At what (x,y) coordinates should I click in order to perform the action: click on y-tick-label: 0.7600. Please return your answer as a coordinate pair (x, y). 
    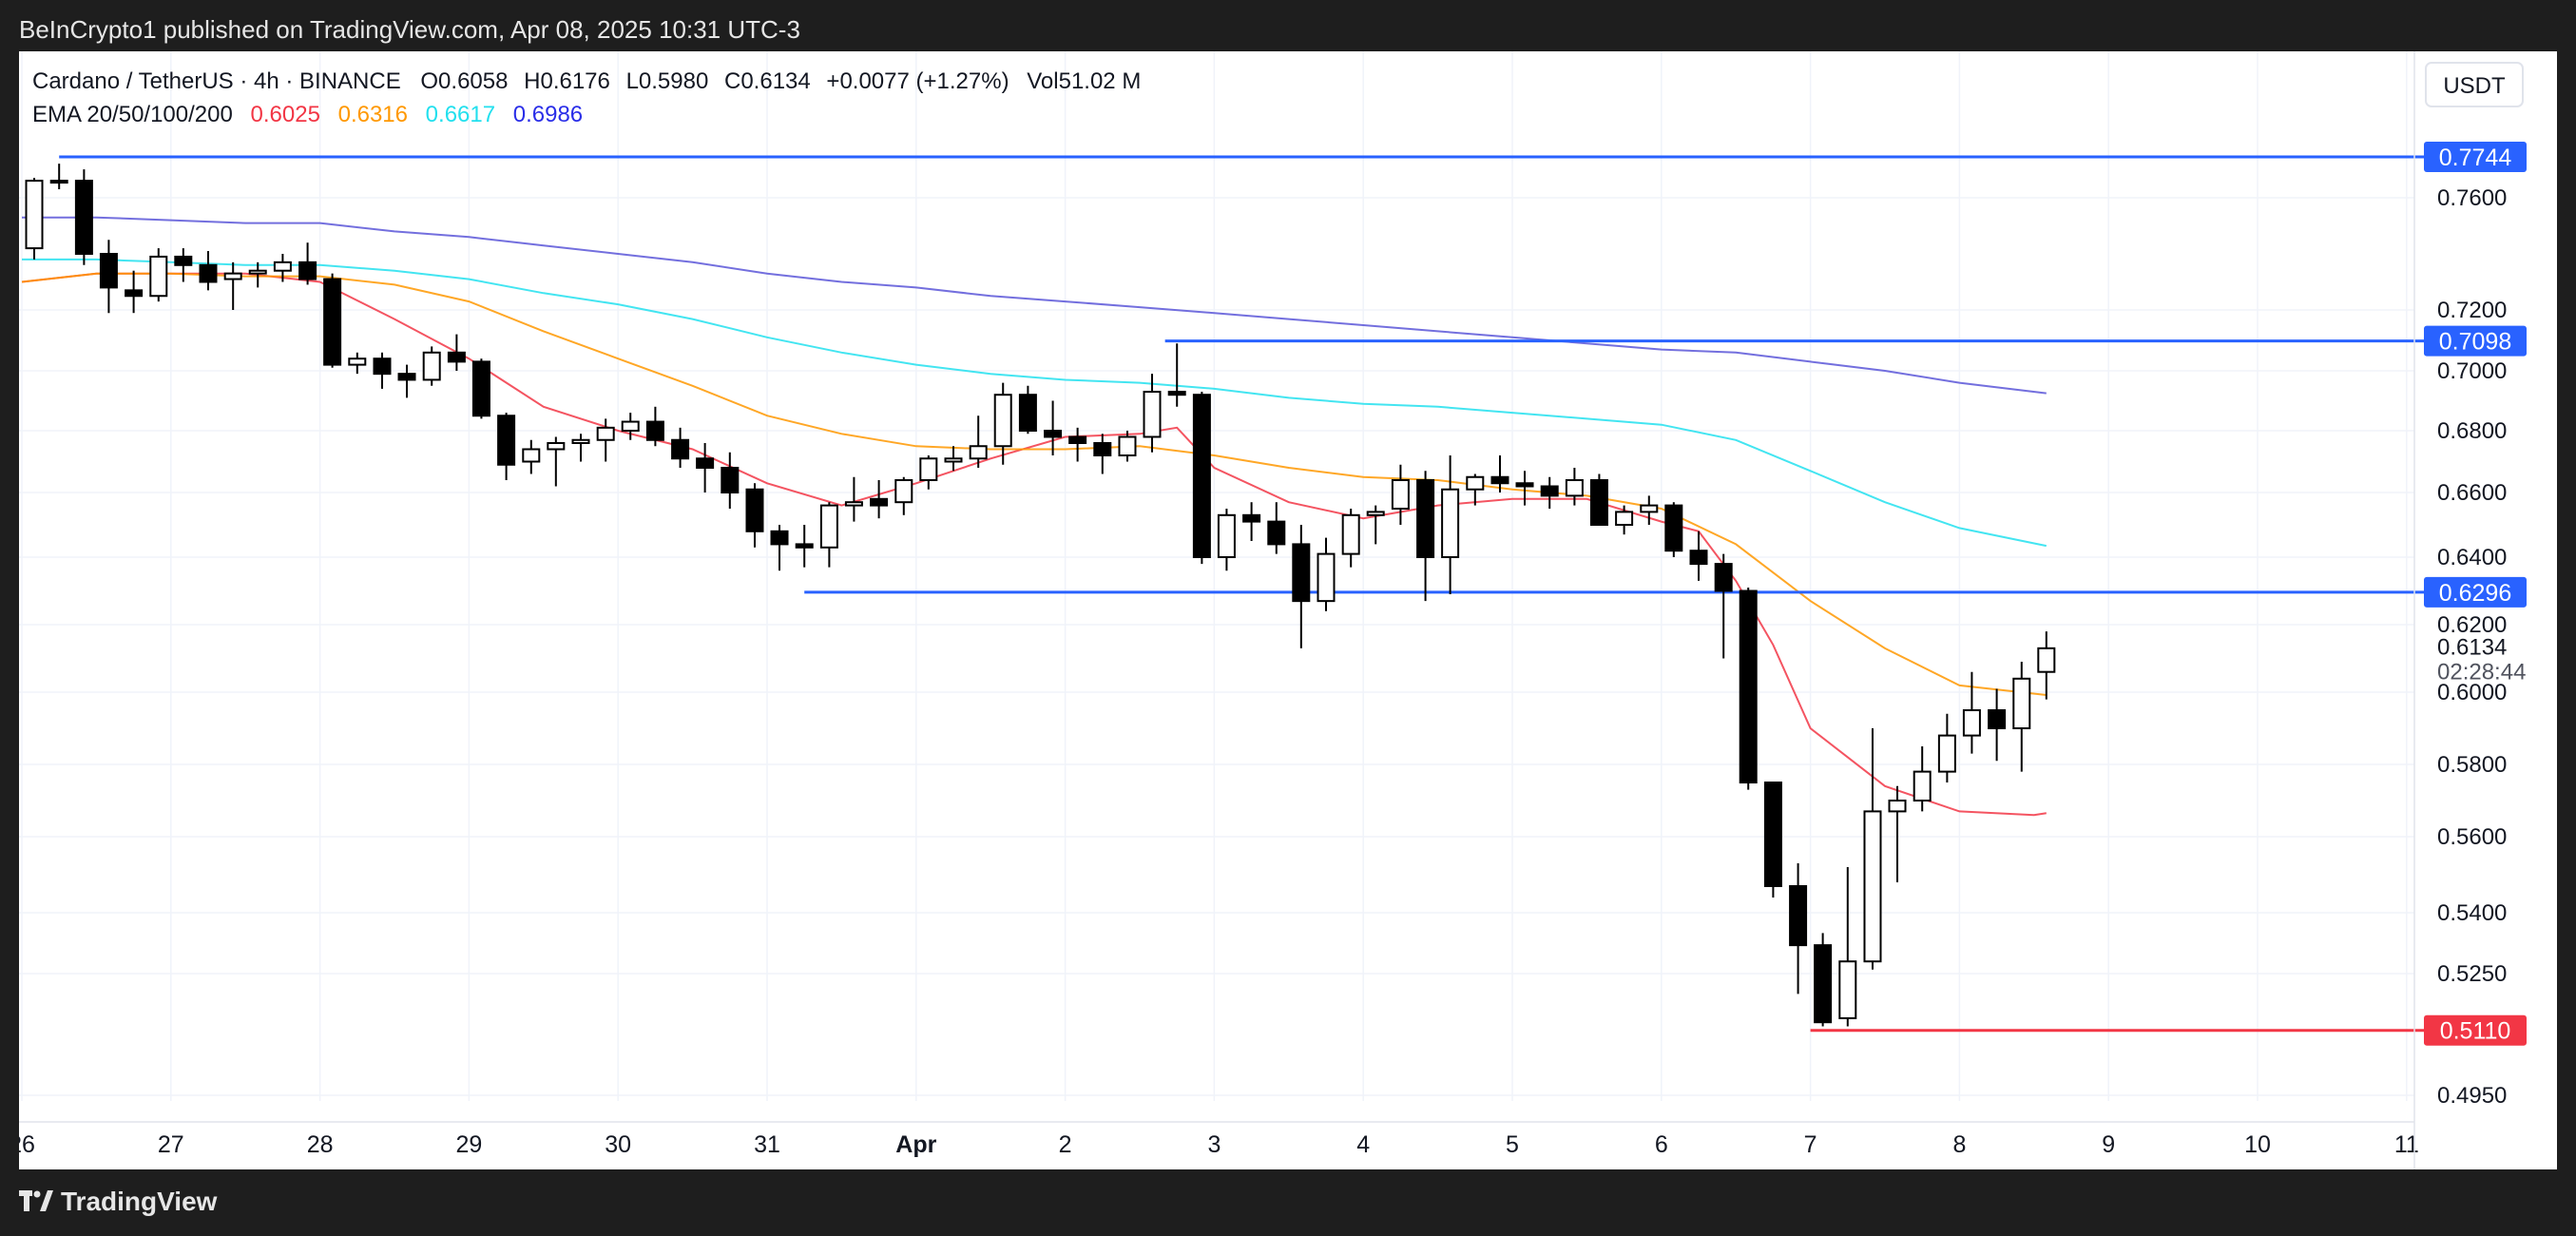
    Looking at the image, I should click on (2472, 198).